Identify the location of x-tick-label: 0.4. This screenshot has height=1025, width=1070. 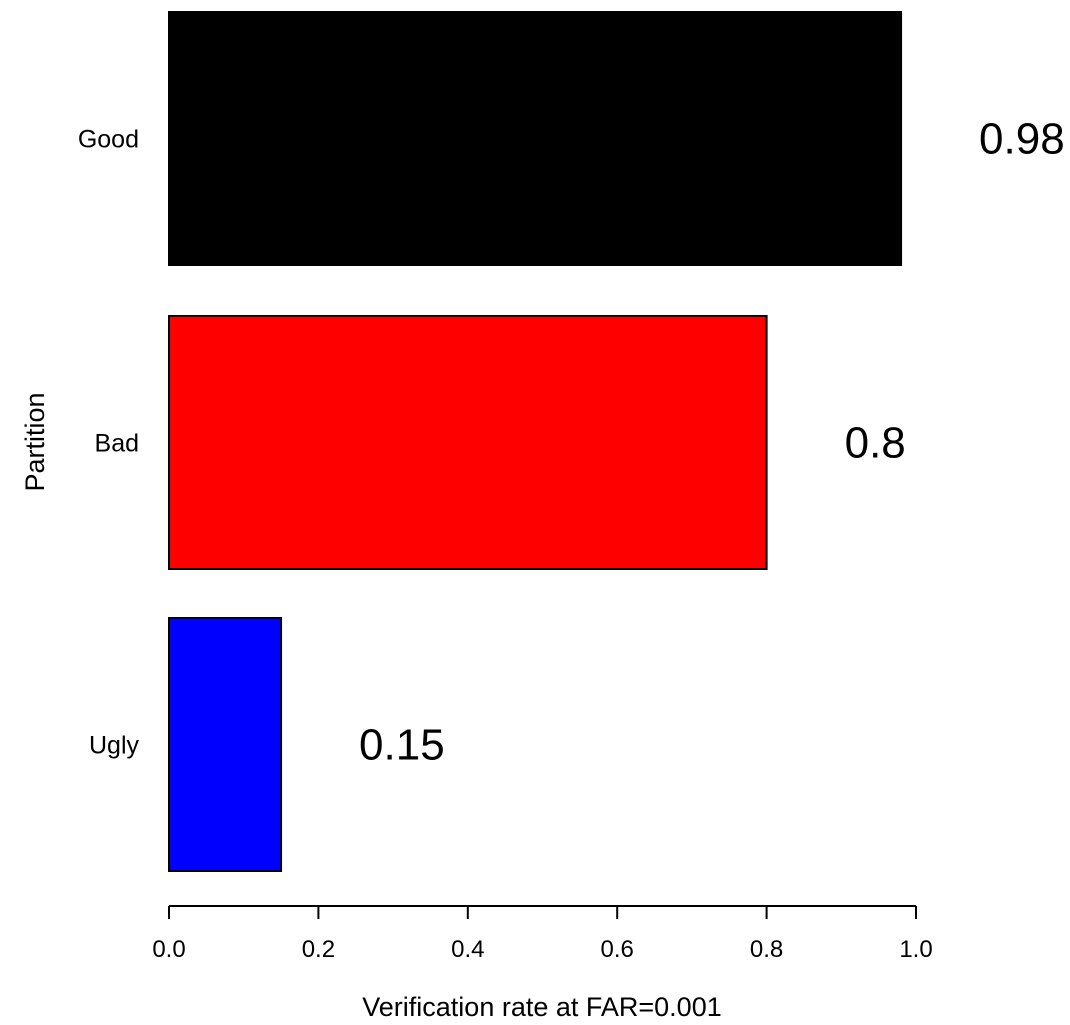
(467, 949).